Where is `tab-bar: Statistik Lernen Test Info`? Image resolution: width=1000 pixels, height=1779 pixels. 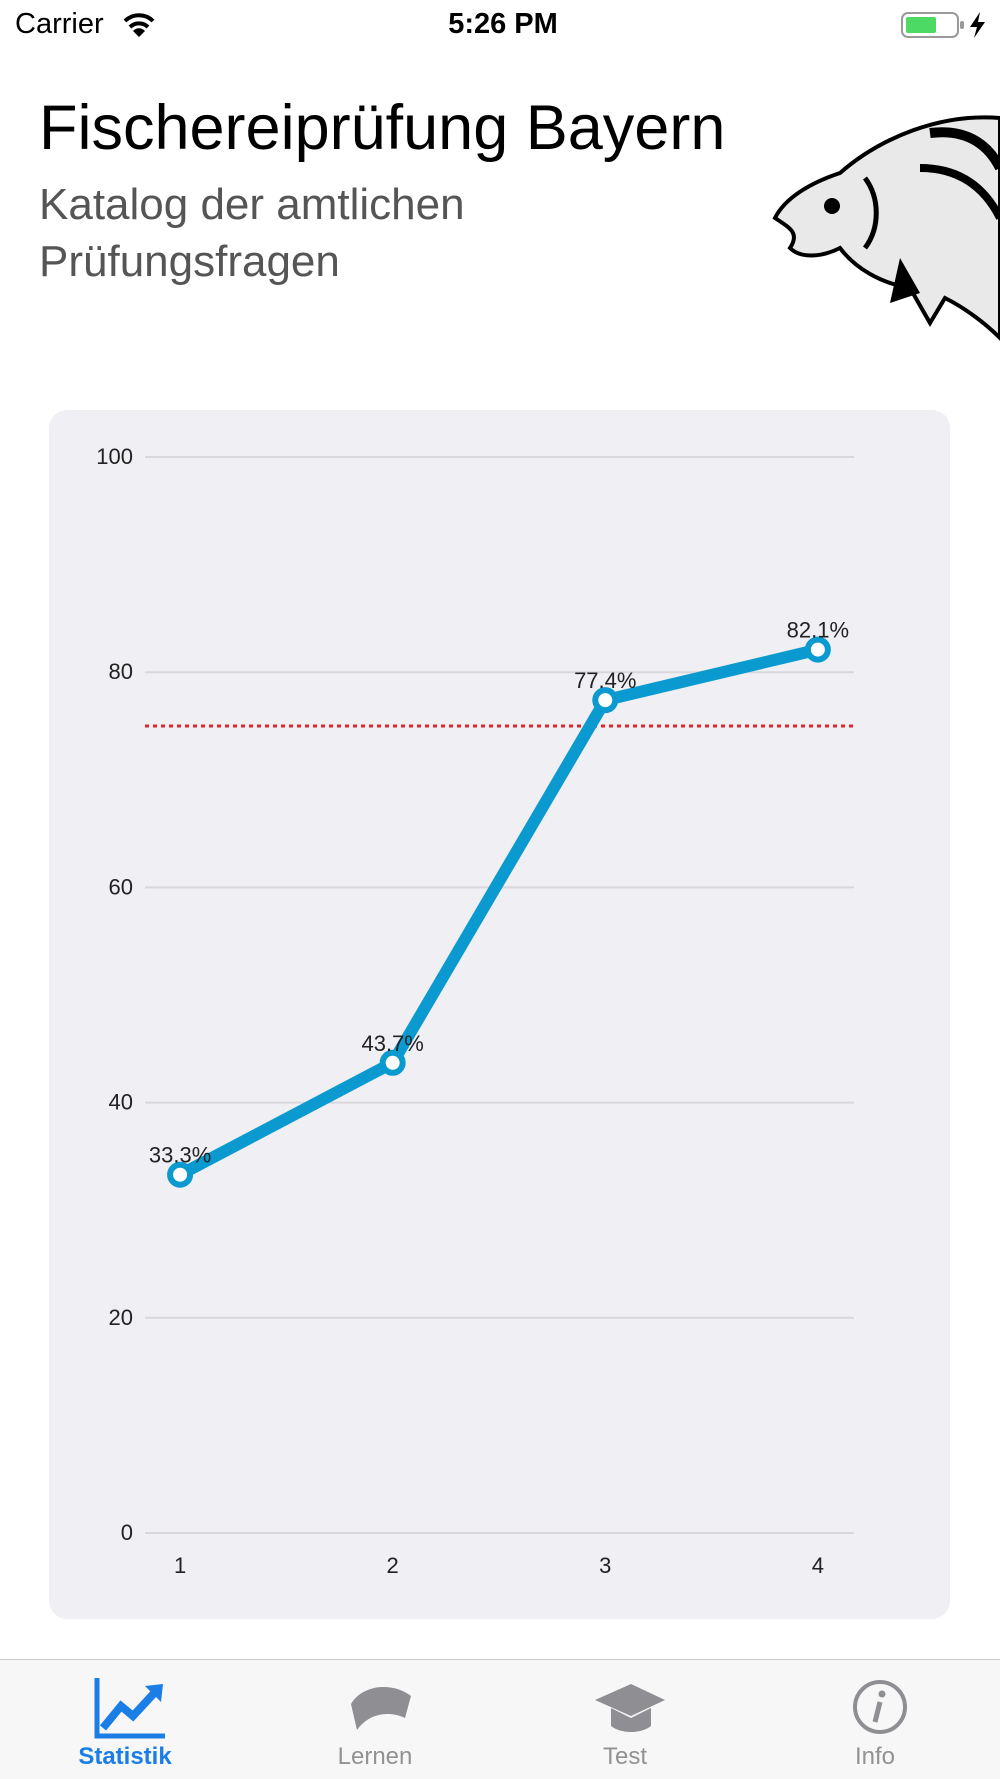
tab-bar: Statistik Lernen Test Info is located at coordinates (500, 1719).